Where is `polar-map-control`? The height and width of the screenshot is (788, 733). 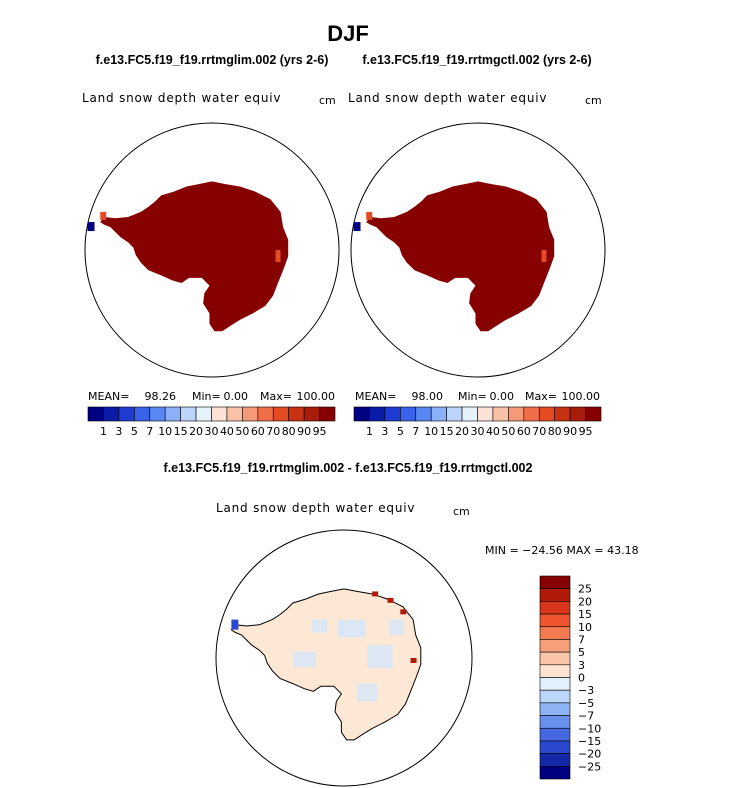 polar-map-control is located at coordinates (478, 250).